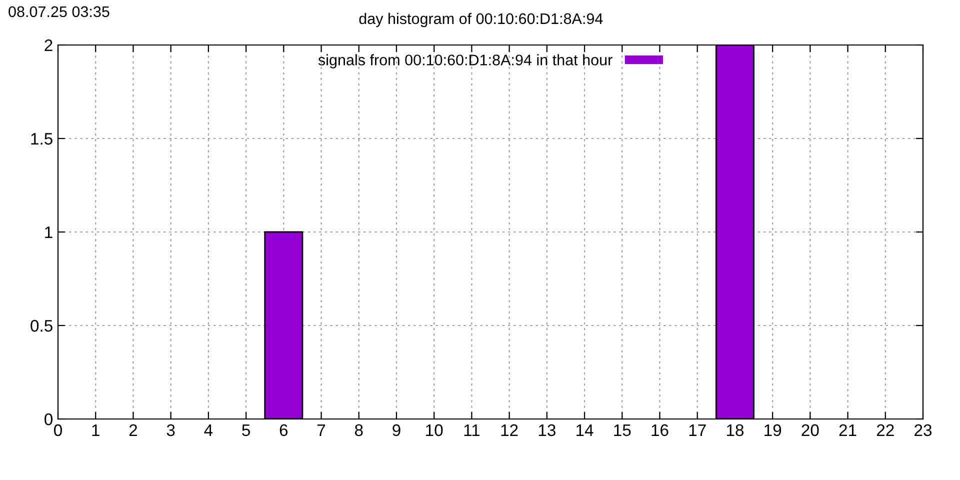 This screenshot has width=960, height=480. What do you see at coordinates (660, 430) in the screenshot?
I see `x-tick-label: 16` at bounding box center [660, 430].